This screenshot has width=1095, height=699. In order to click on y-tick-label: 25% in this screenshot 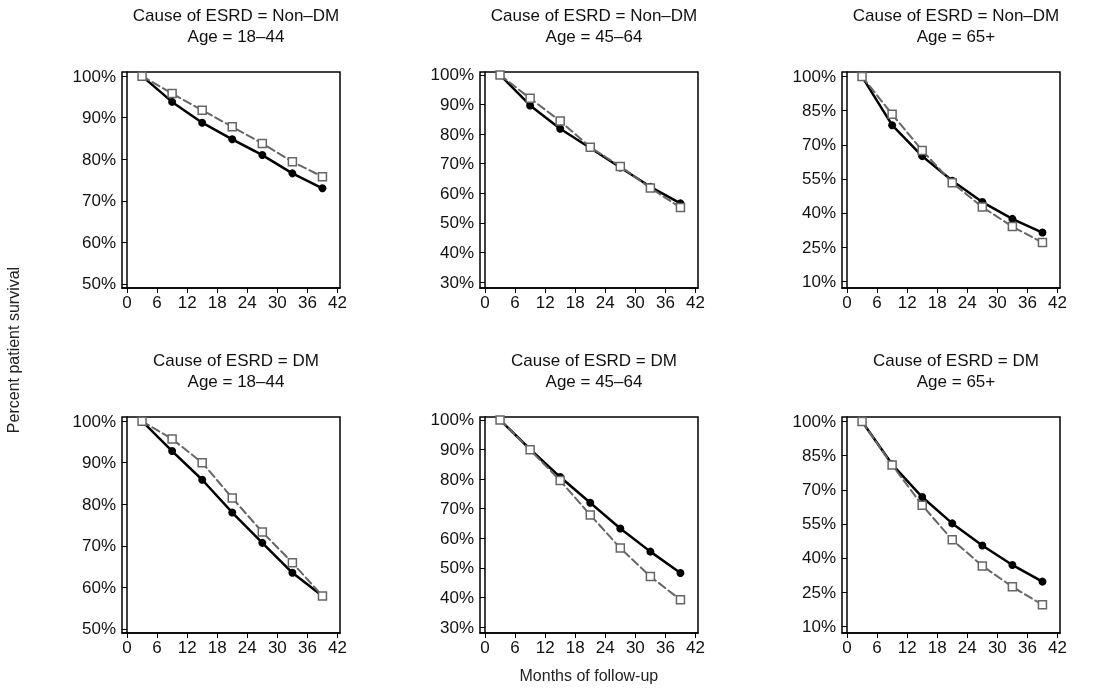, I will do `click(818, 247)`.